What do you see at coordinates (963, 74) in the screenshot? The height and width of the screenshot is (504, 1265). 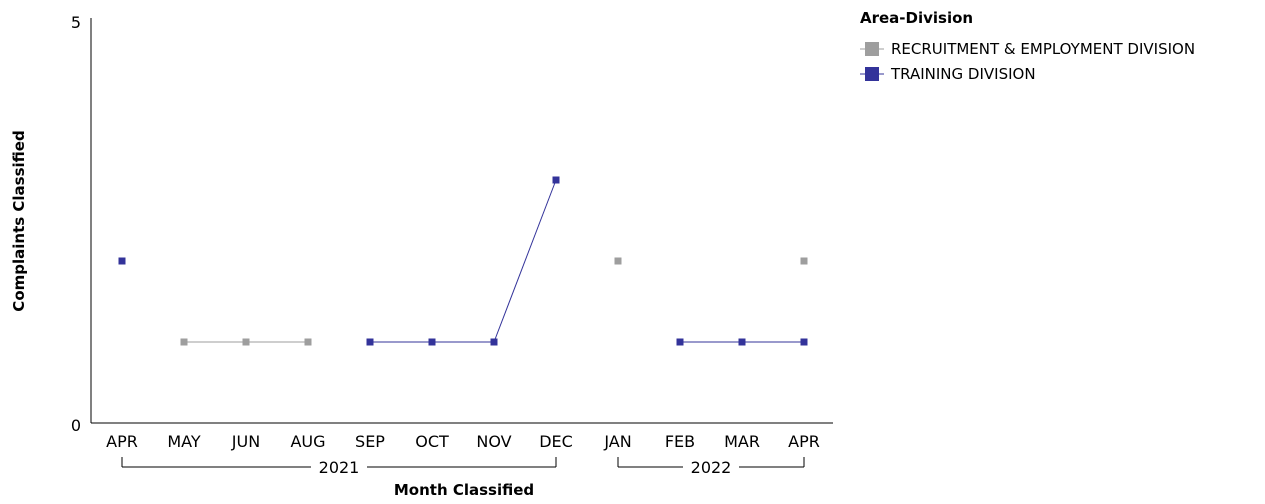 I see `legend-item-label: TRAINING DIVISION` at bounding box center [963, 74].